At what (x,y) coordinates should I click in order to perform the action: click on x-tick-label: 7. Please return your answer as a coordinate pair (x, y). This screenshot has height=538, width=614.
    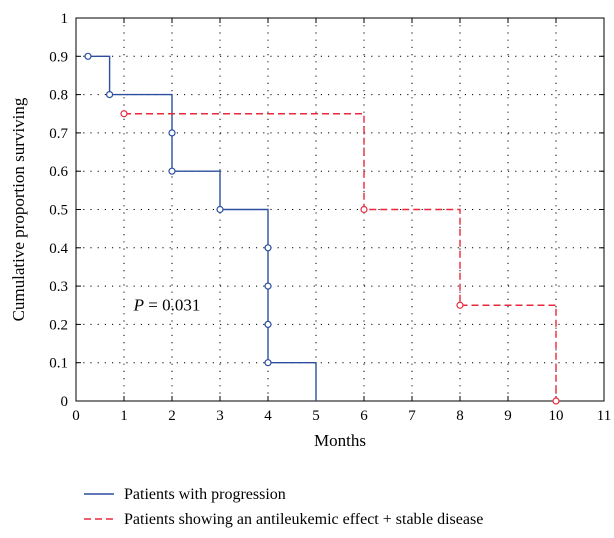
    Looking at the image, I should click on (412, 416).